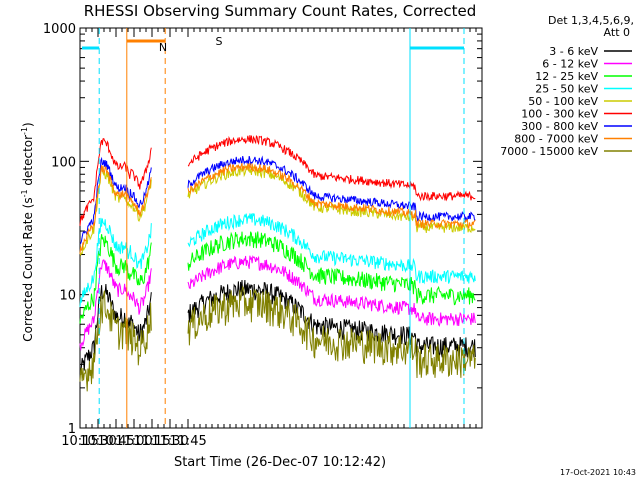 The width and height of the screenshot is (640, 480). What do you see at coordinates (280, 462) in the screenshot?
I see `x-axis-label: Start Time (26-Dec-07 10:12:42)` at bounding box center [280, 462].